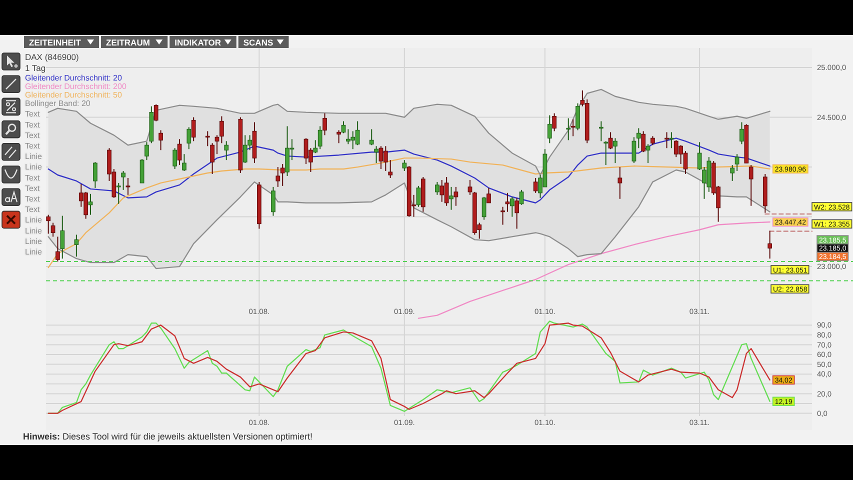  Describe the element at coordinates (76, 87) in the screenshot. I see `text: Gleitender Durchschnitt: 200` at that location.